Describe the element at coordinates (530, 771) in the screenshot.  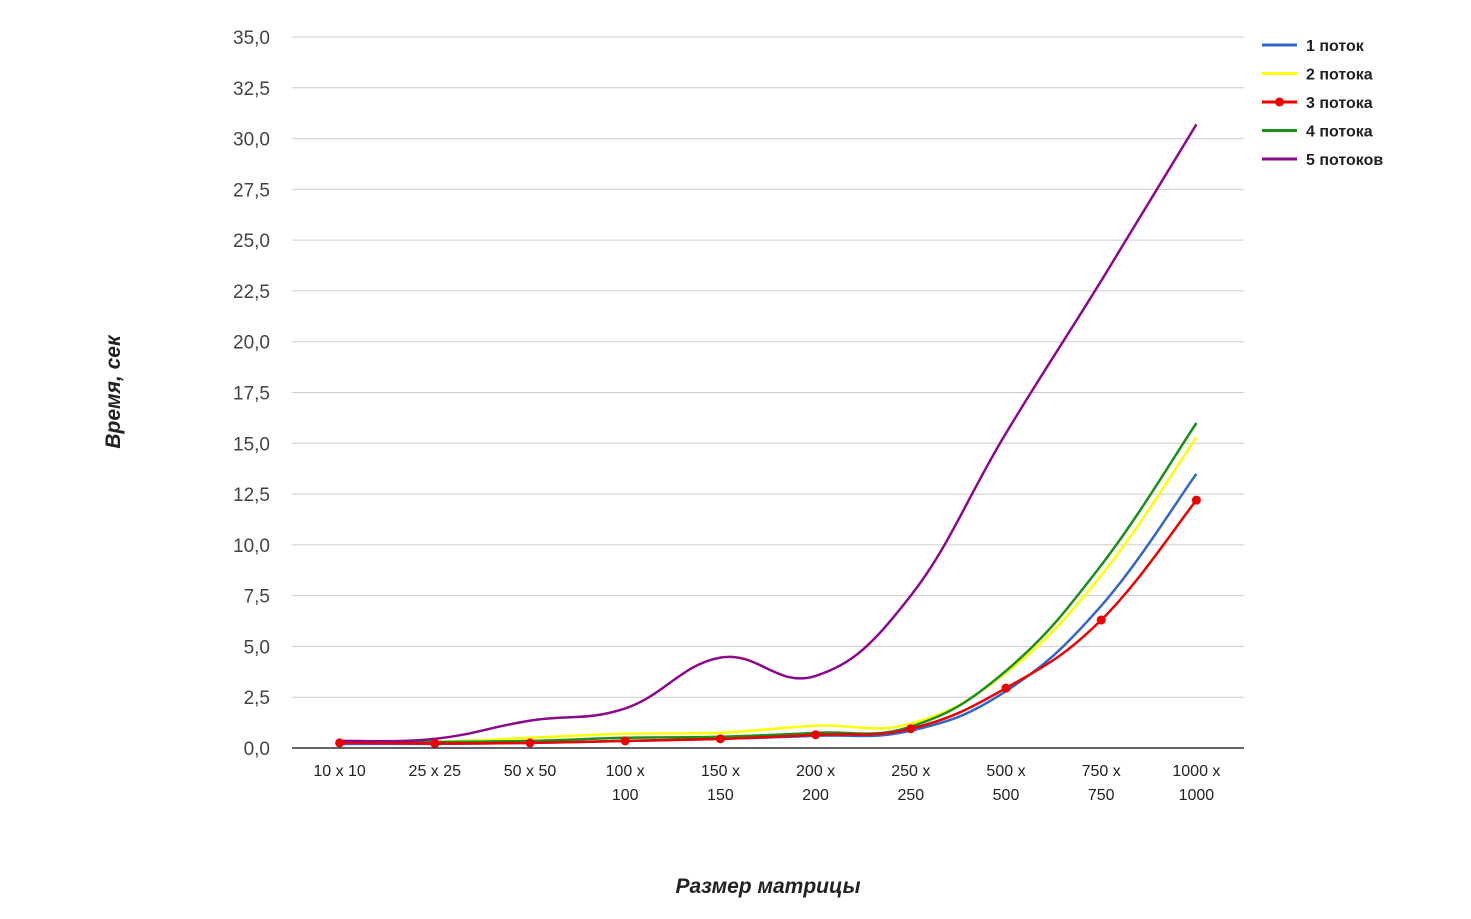
I see `x-tick-label: 50 x 50` at that location.